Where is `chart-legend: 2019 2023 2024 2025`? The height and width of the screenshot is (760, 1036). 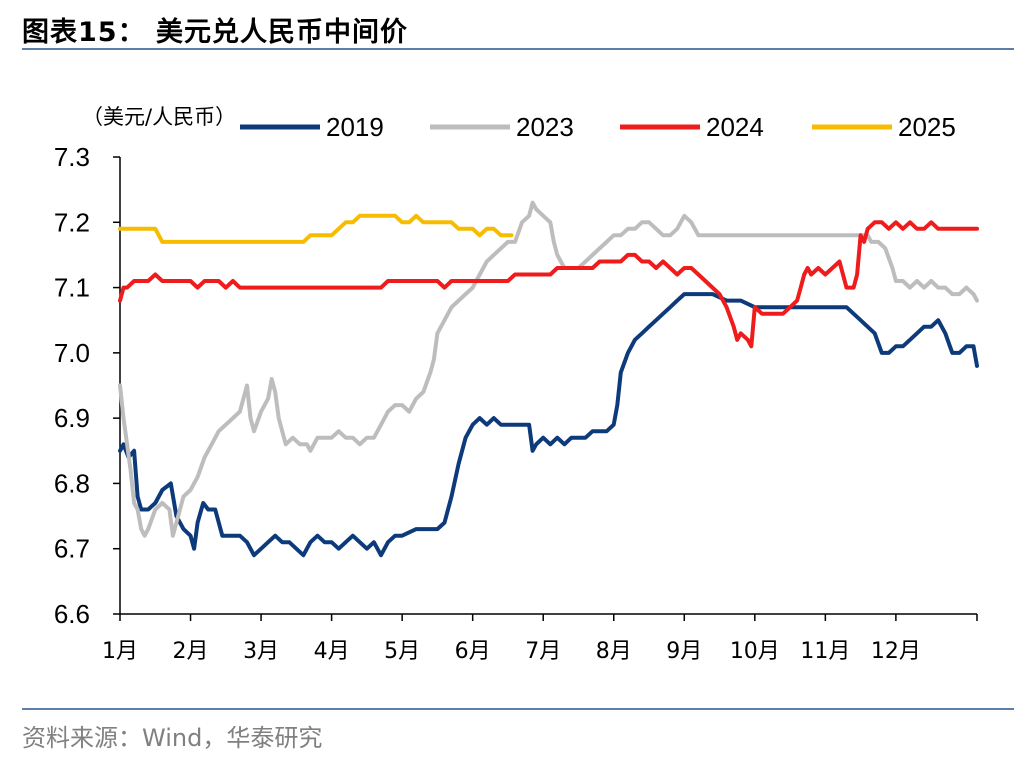 chart-legend: 2019 2023 2024 2025 is located at coordinates (598, 127).